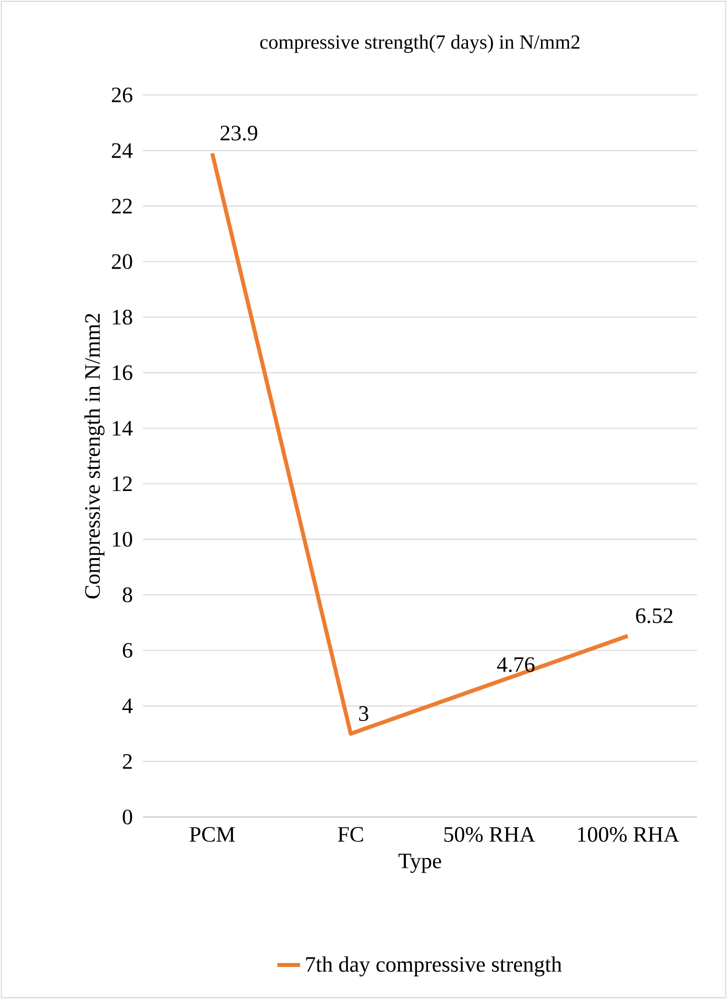 Image resolution: width=727 pixels, height=999 pixels. What do you see at coordinates (127, 817) in the screenshot?
I see `y-tick-label: 0` at bounding box center [127, 817].